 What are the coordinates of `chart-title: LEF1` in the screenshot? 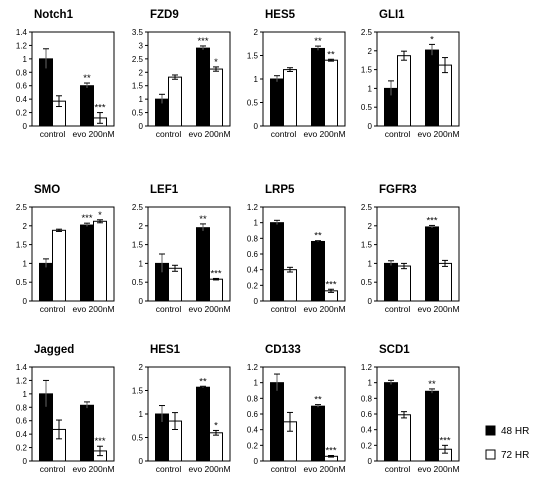 It's located at (164, 190).